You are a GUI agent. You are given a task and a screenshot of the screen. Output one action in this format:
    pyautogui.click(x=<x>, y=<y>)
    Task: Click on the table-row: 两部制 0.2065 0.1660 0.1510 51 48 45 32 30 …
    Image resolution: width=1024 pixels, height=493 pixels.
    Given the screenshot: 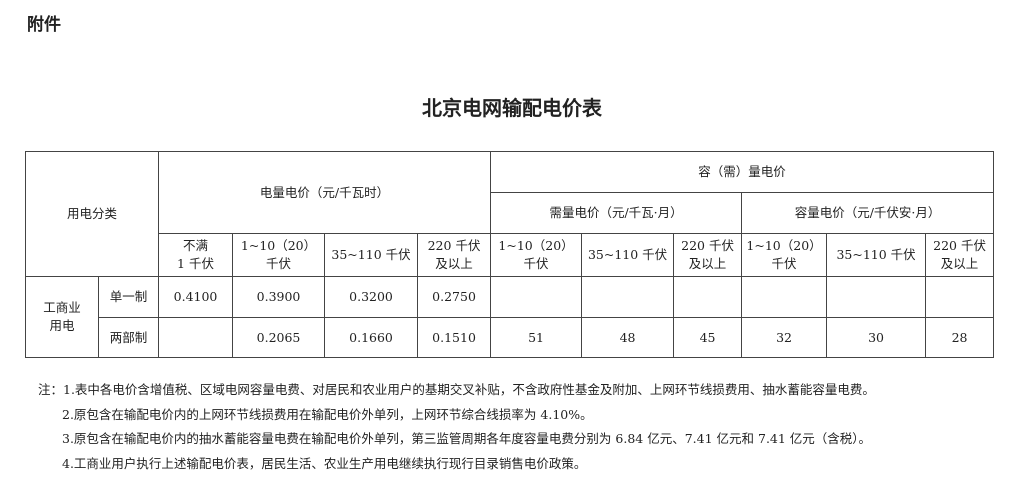 What is the action you would take?
    pyautogui.click(x=510, y=337)
    